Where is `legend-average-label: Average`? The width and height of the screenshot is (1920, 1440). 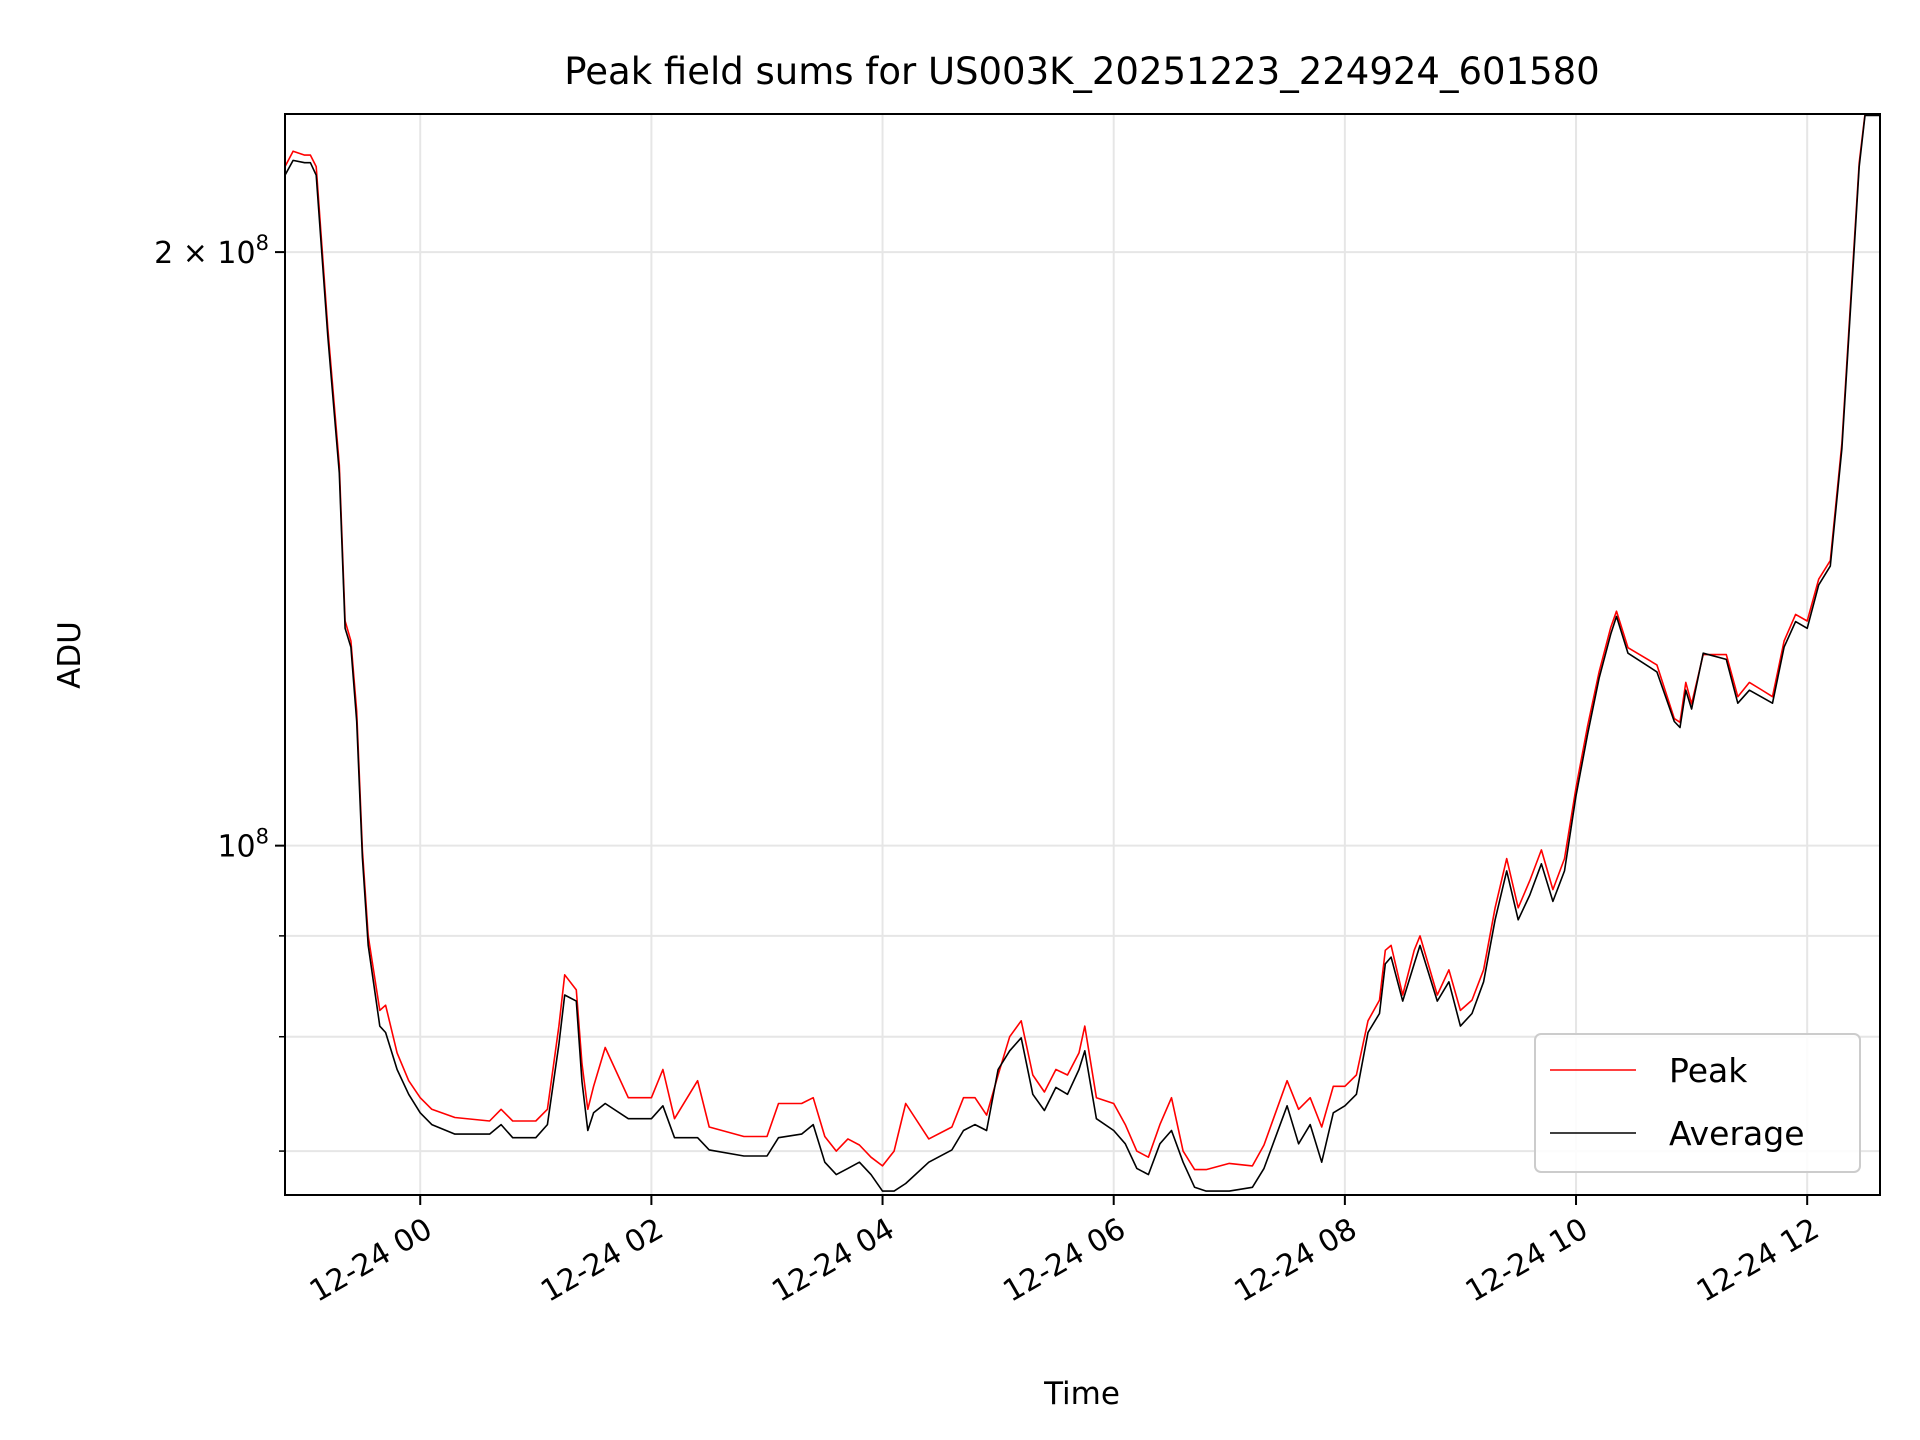 legend-average-label: Average is located at coordinates (1737, 1133).